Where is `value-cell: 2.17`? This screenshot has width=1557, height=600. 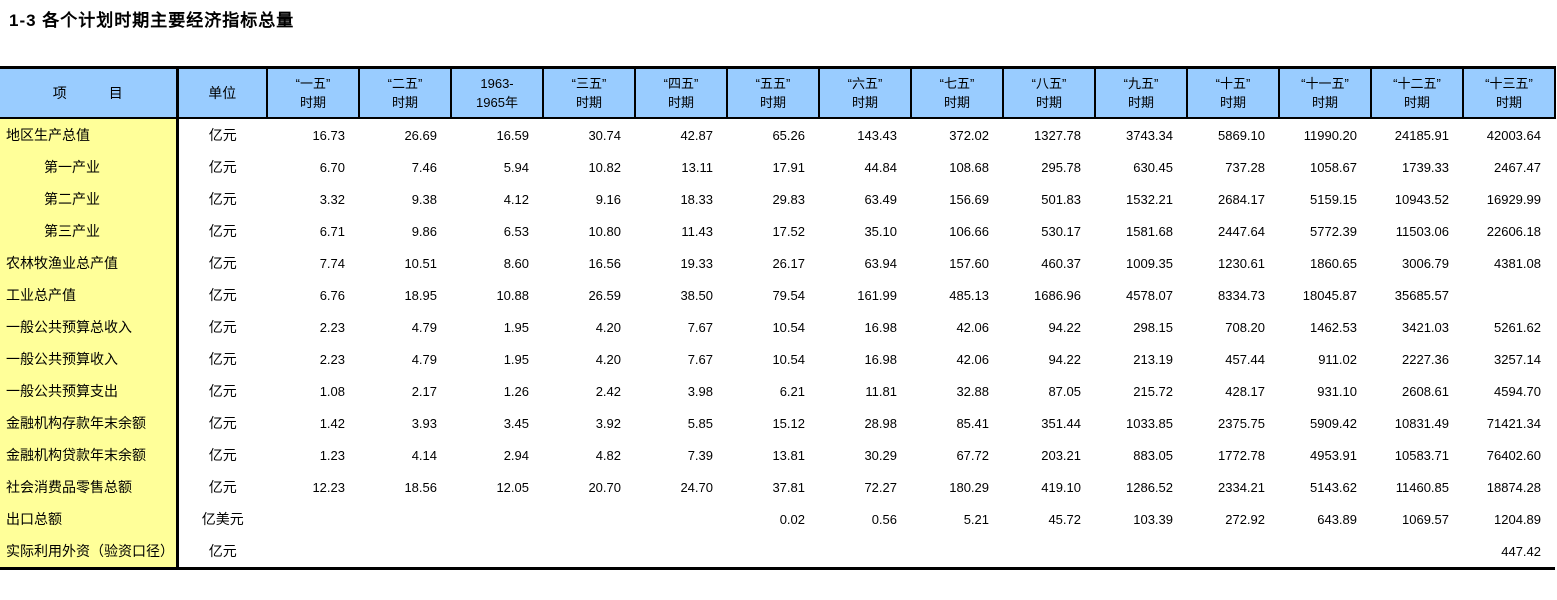 value-cell: 2.17 is located at coordinates (424, 391).